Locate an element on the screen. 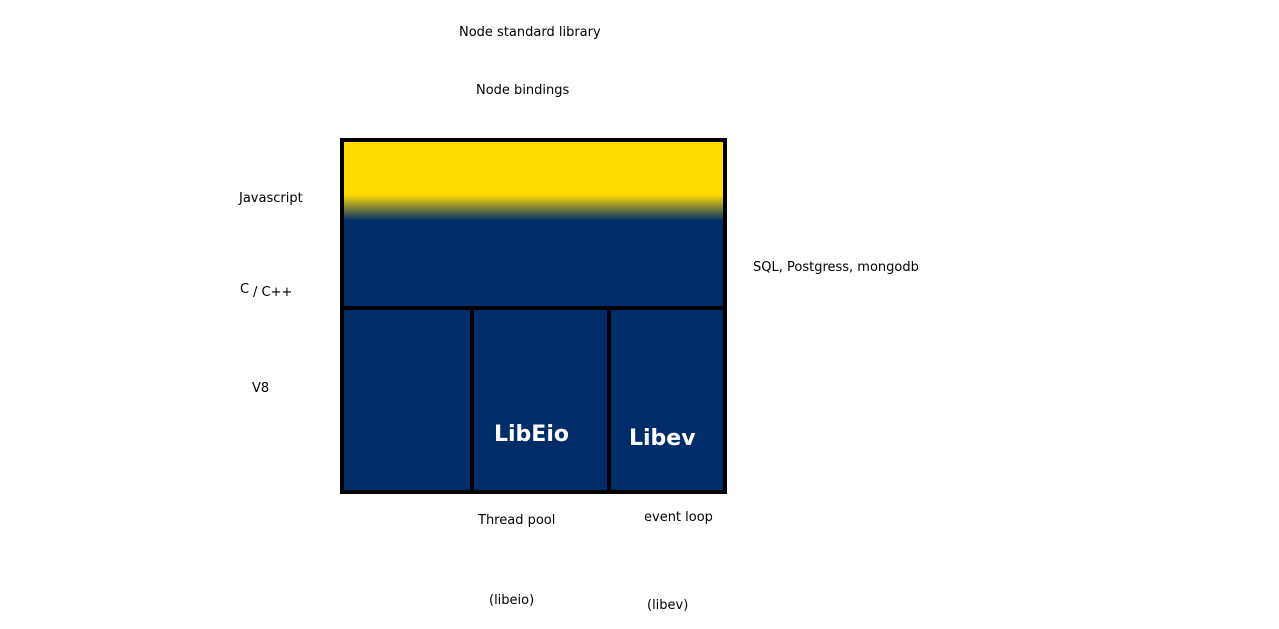 This screenshot has height=629, width=1279. v8-label: V8 is located at coordinates (261, 388).